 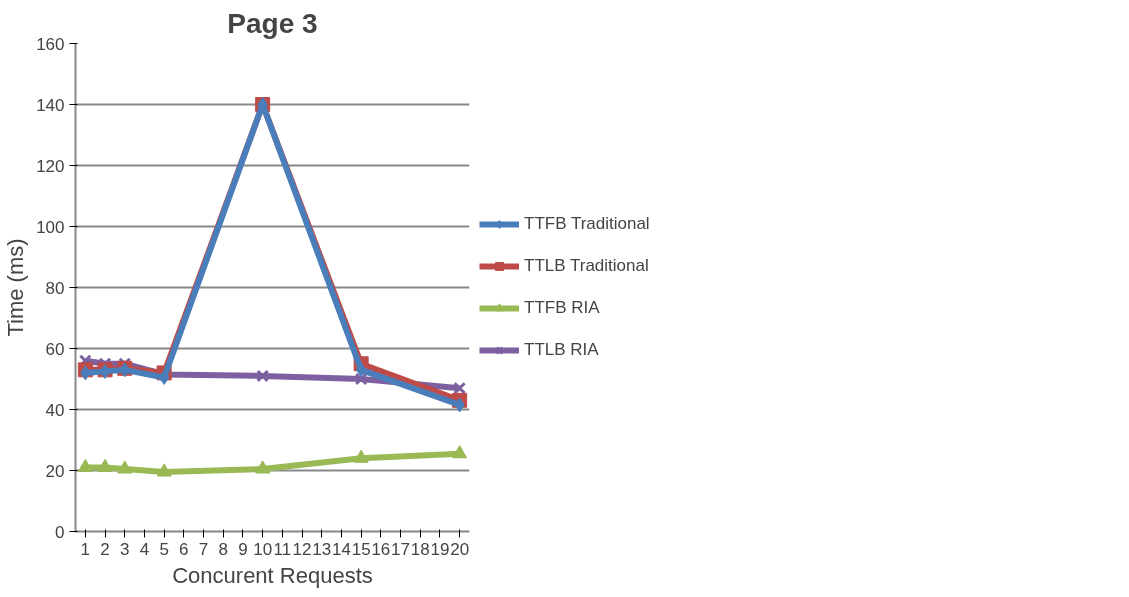 I want to click on y-tick-label: 160, so click(x=50, y=44).